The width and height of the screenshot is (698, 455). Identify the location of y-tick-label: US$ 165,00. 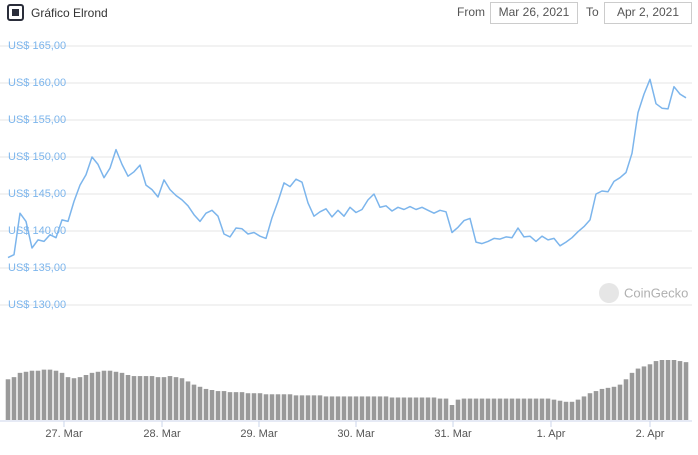
(37, 46).